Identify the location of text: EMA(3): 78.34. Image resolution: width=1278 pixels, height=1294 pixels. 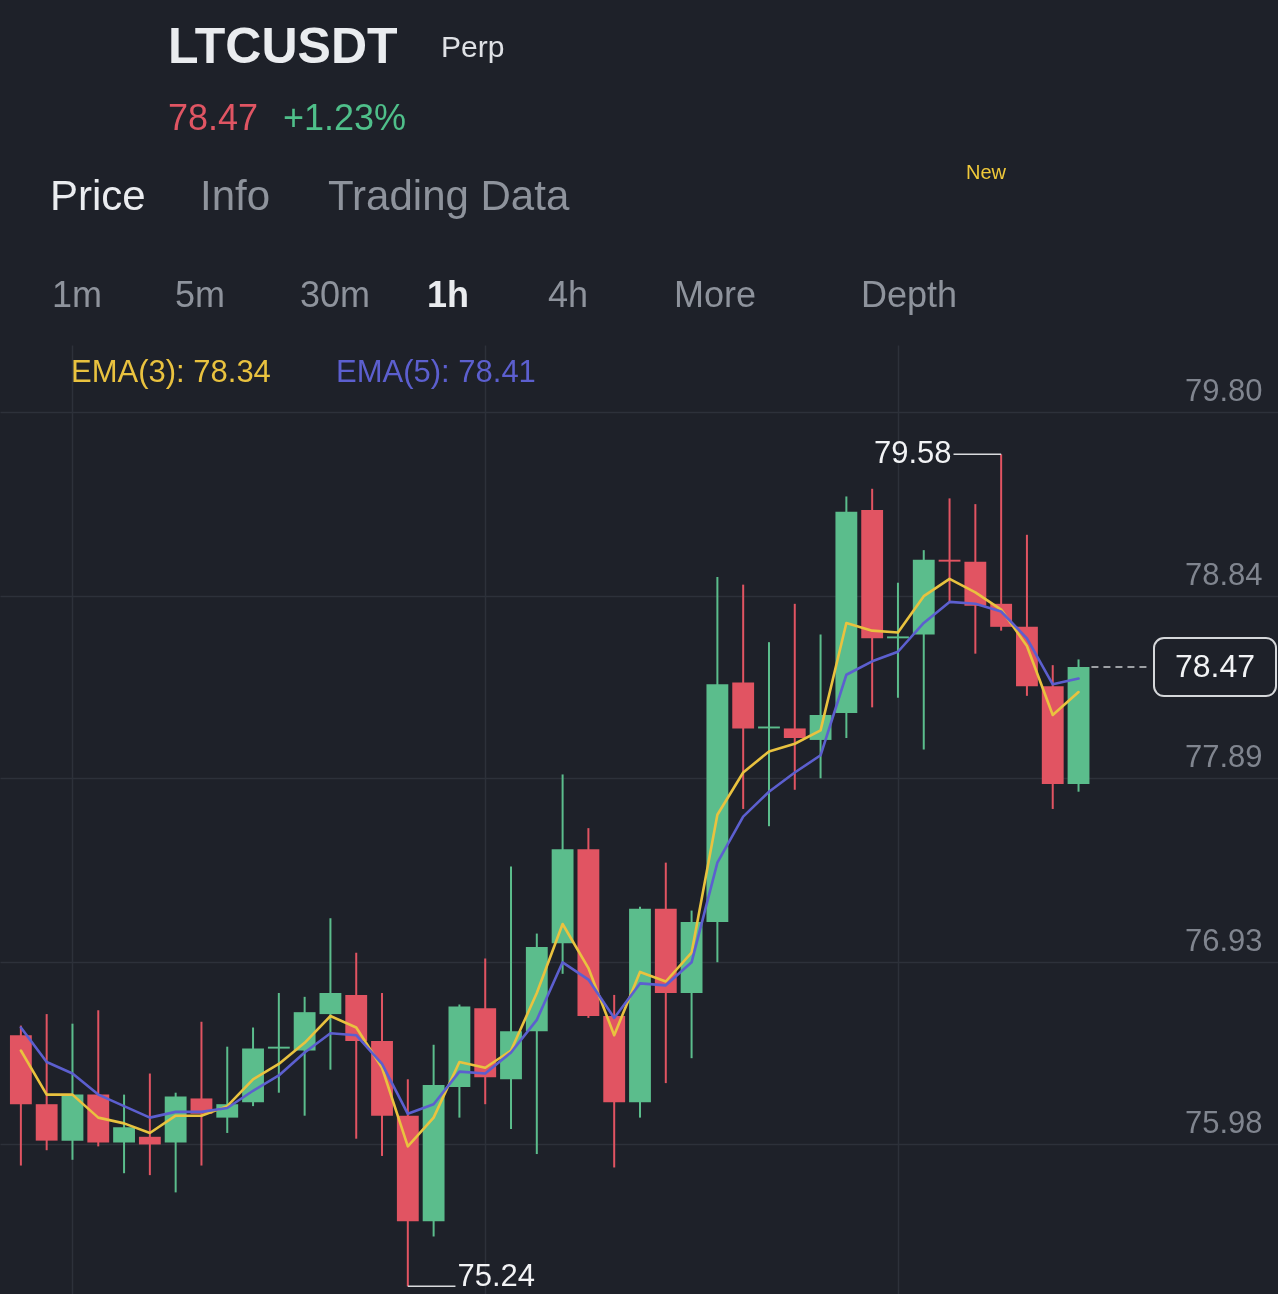
(171, 371).